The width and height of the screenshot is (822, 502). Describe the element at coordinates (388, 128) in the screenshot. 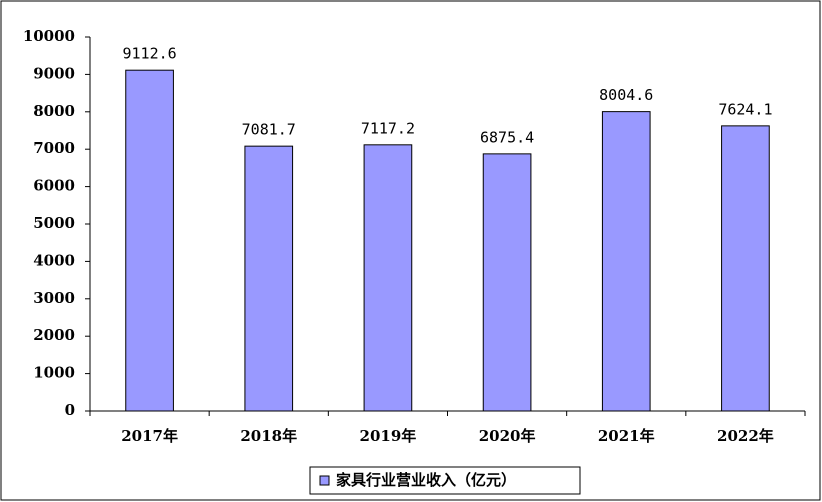

I see `value-label: 7117.2` at that location.